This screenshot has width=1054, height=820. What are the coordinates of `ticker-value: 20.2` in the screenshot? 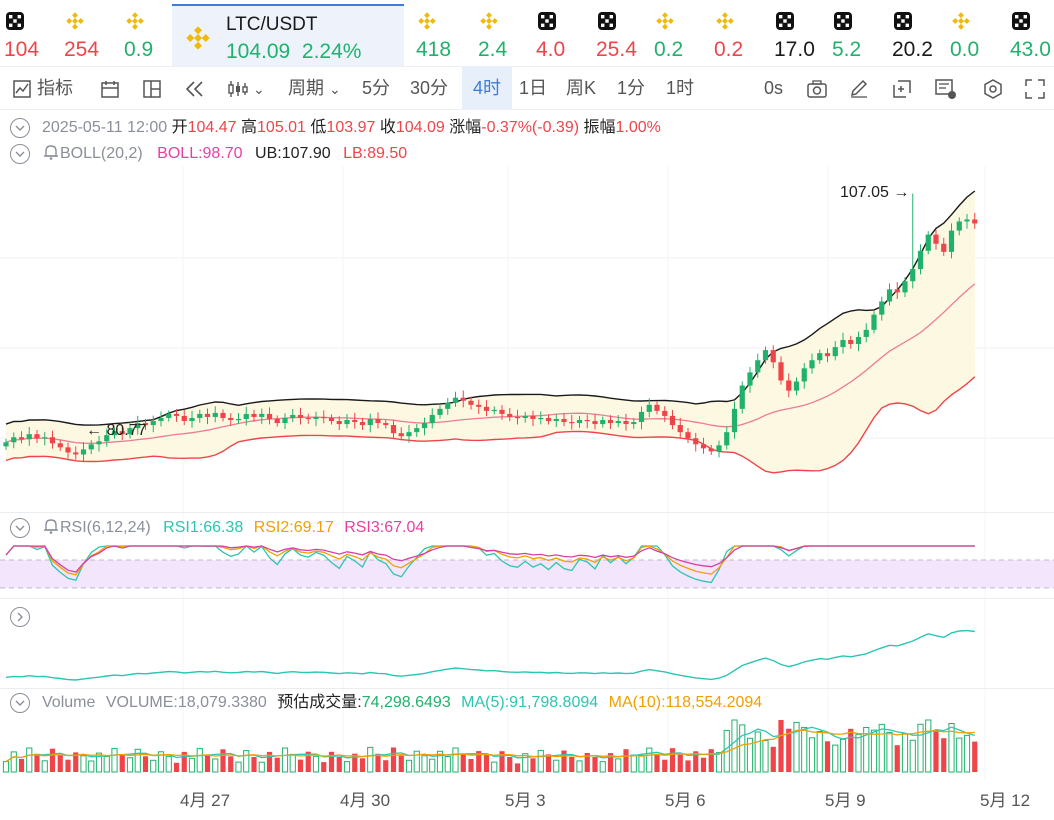 It's located at (912, 49).